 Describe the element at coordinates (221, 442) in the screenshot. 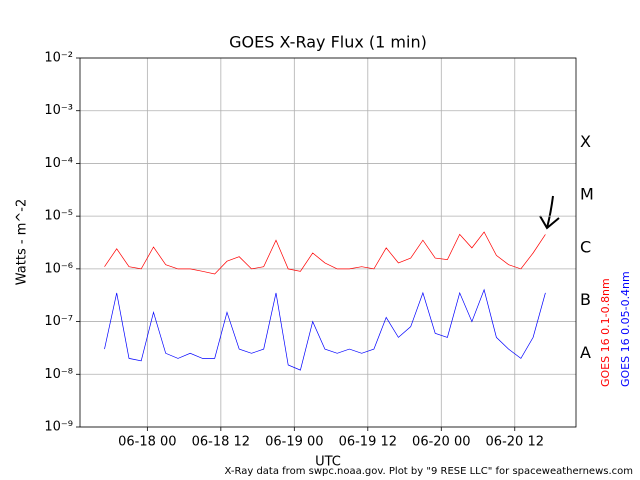

I see `x-tick-label: 06-18 12` at that location.